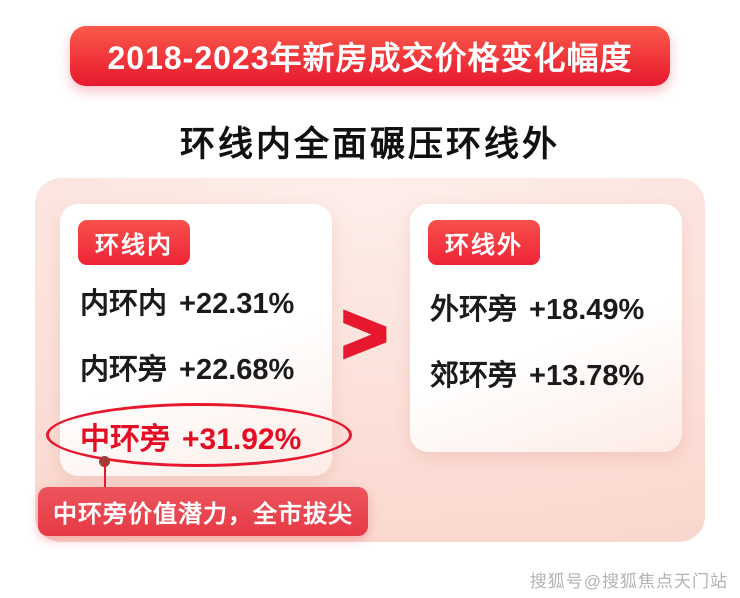 Image resolution: width=740 pixels, height=598 pixels. Describe the element at coordinates (124, 370) in the screenshot. I see `region-label: 内环旁` at that location.